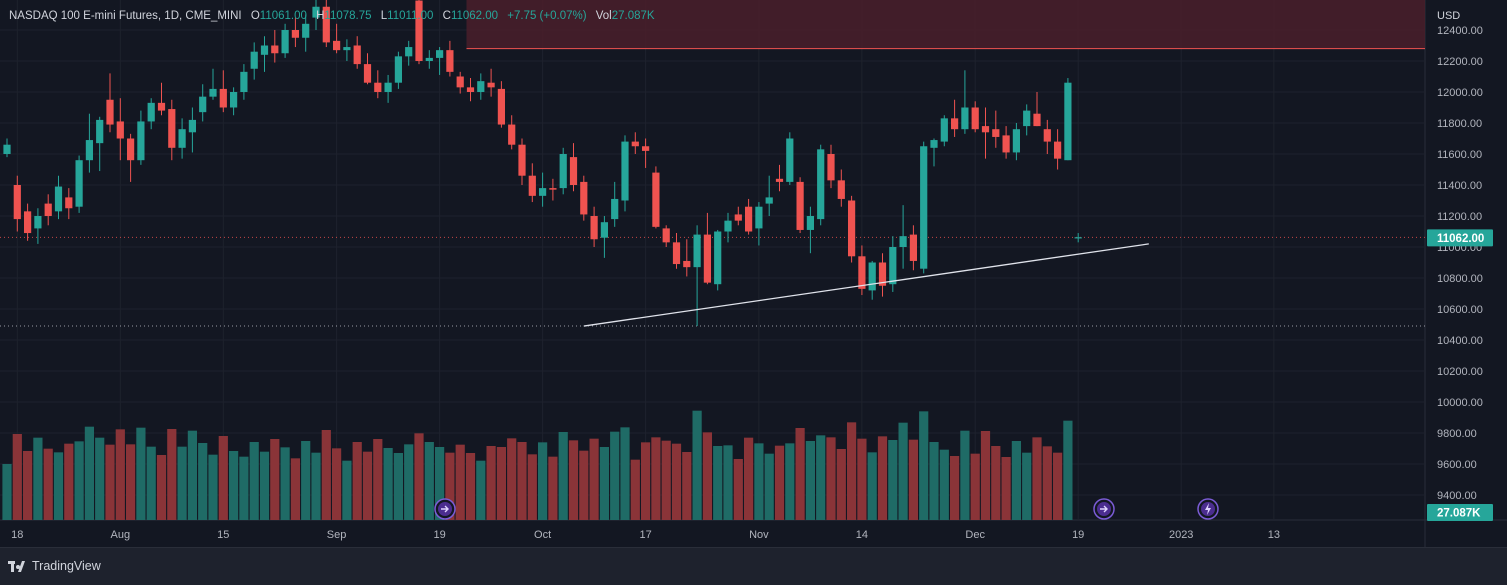 The height and width of the screenshot is (585, 1507). I want to click on y-tick-label: 10600.00, so click(1460, 310).